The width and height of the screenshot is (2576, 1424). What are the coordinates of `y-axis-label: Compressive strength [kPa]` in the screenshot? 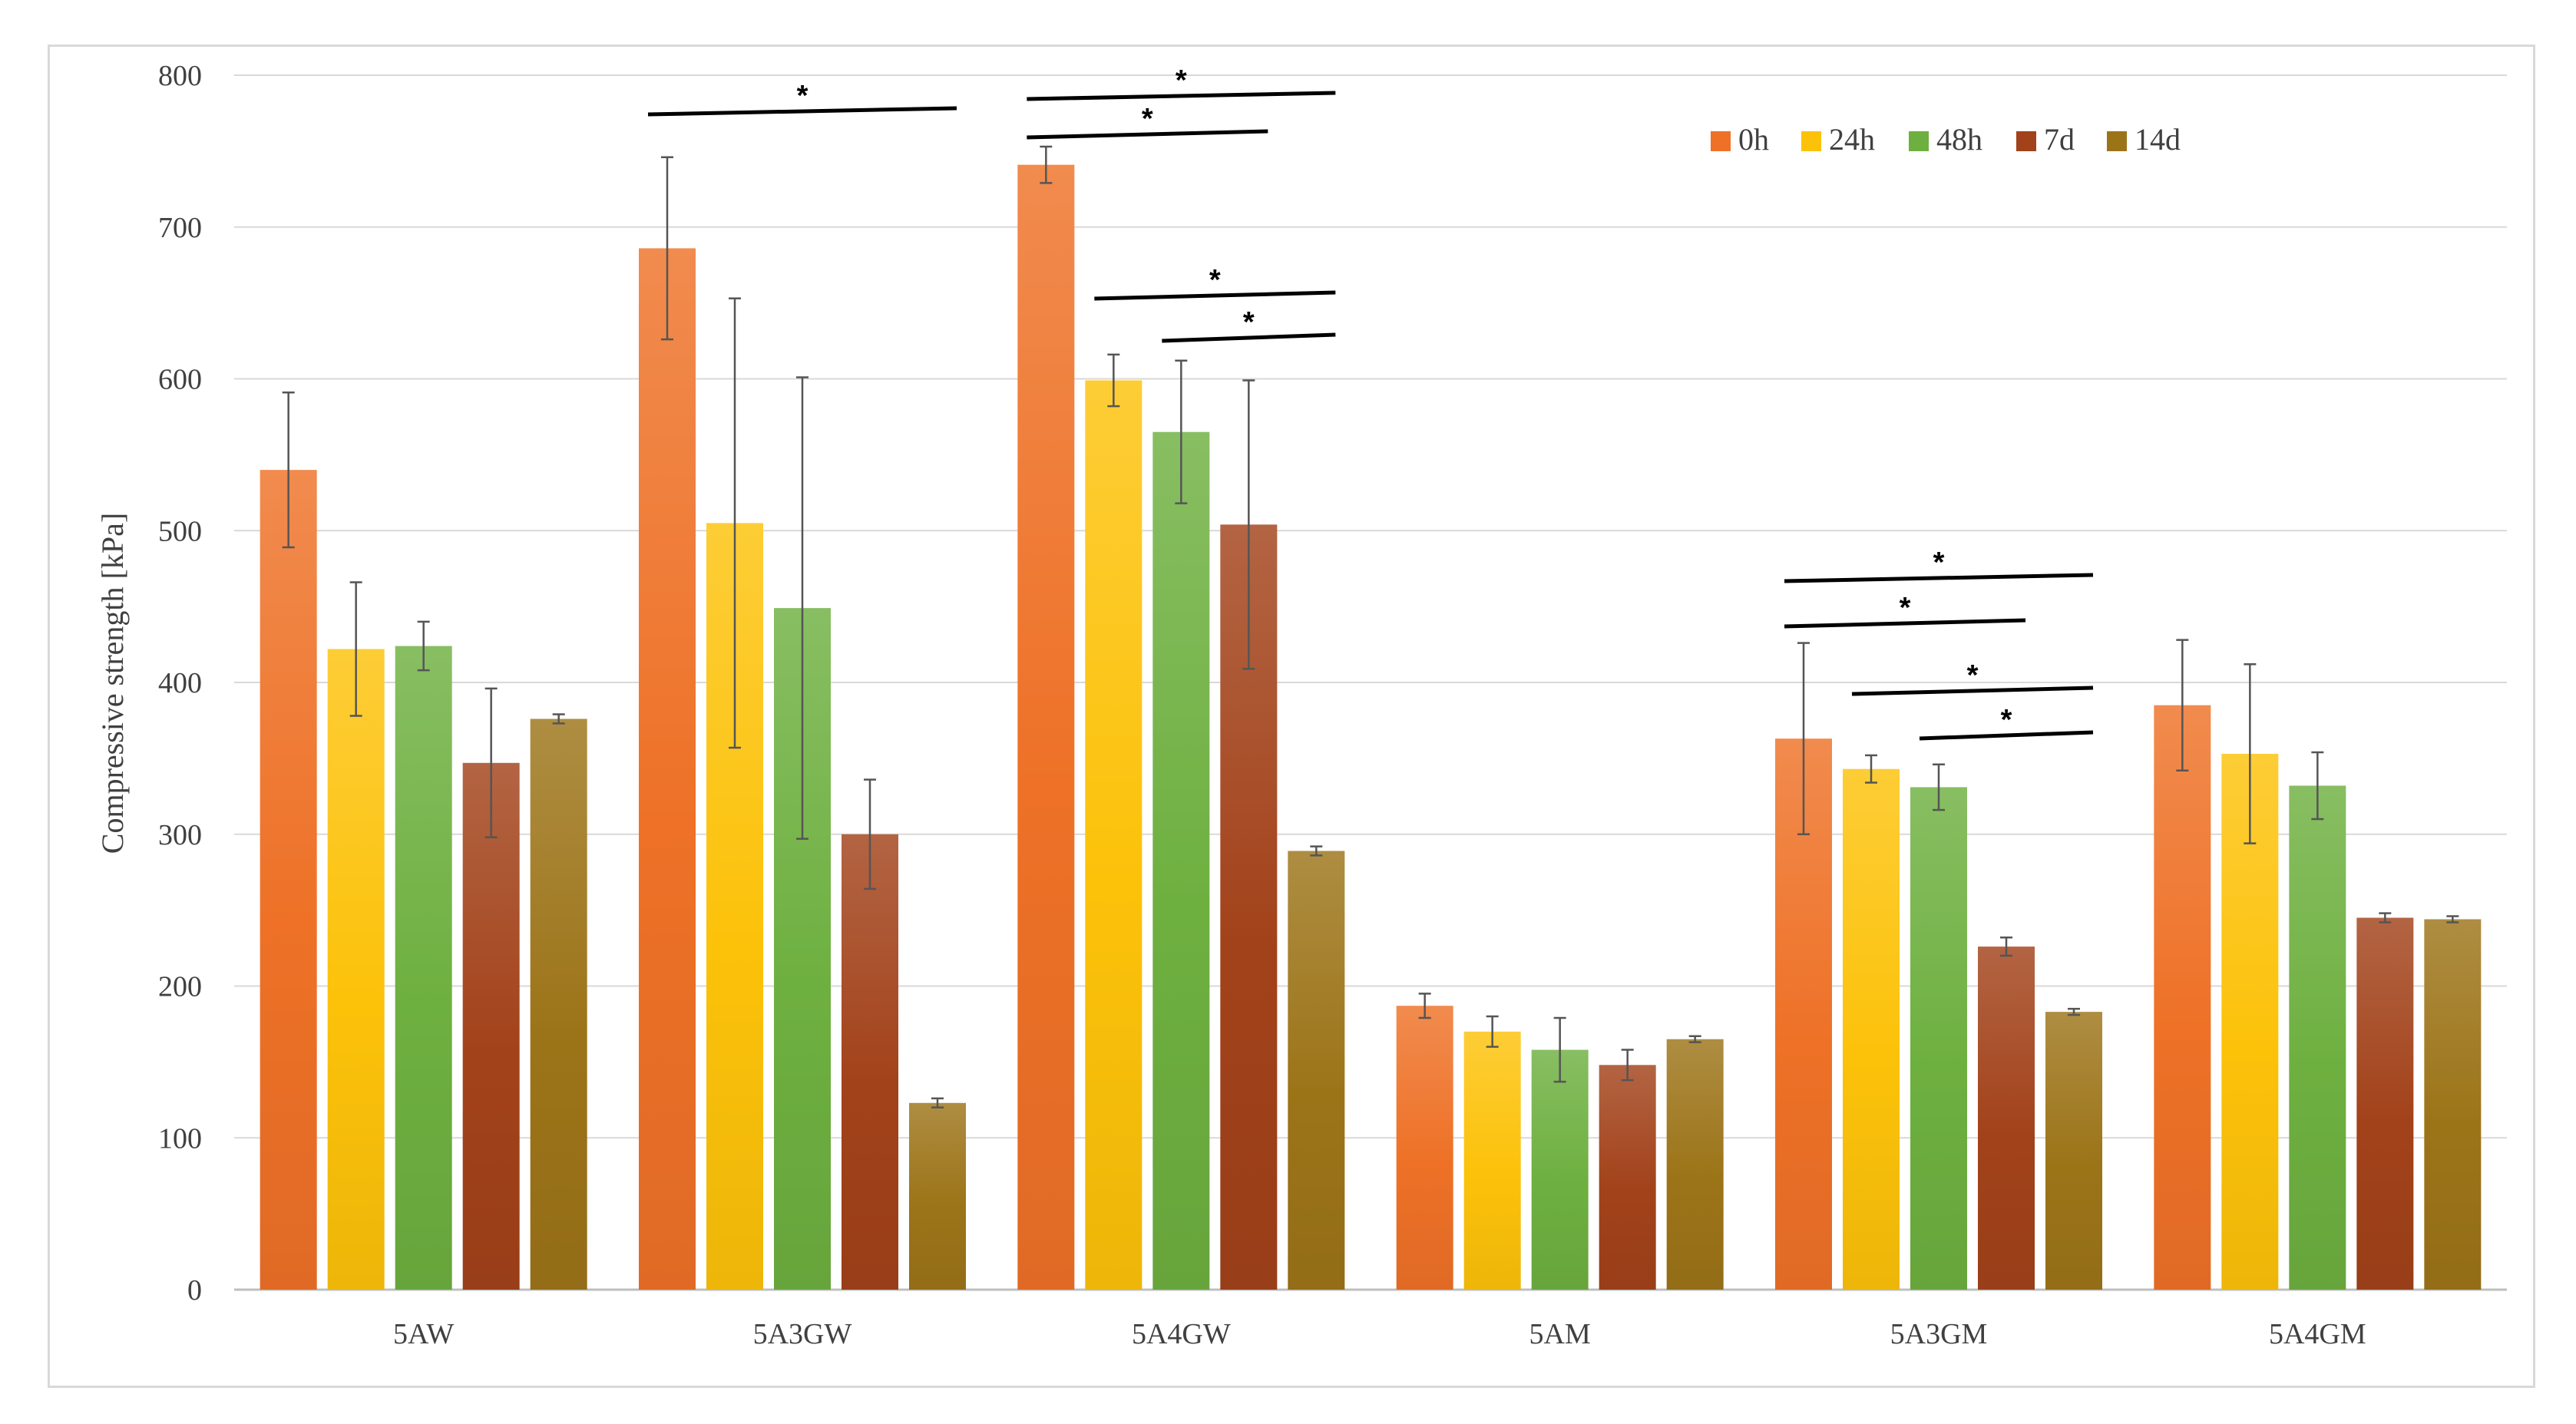 It's located at (112, 683).